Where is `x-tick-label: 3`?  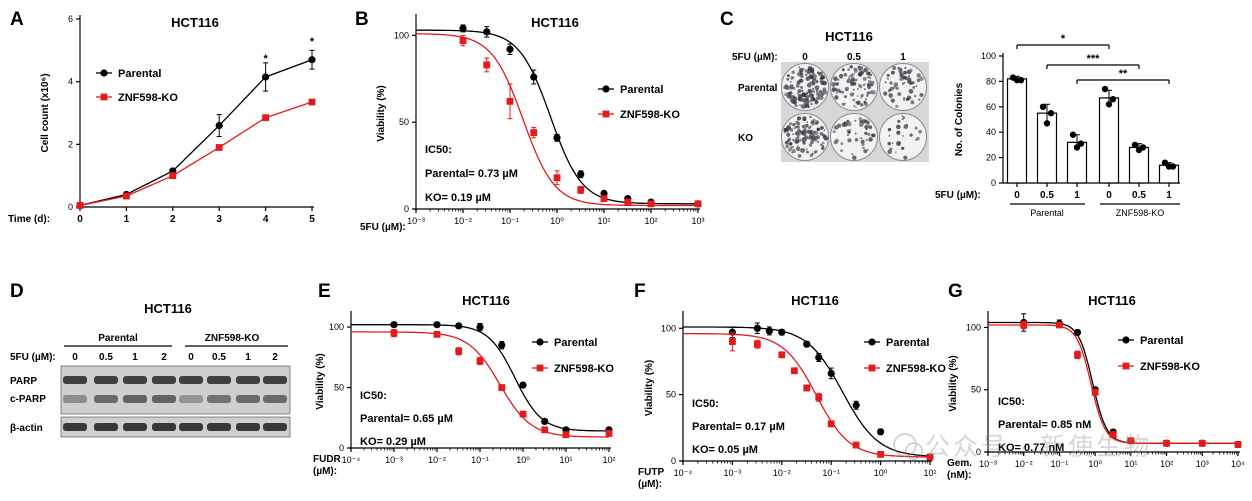
x-tick-label: 3 is located at coordinates (219, 219).